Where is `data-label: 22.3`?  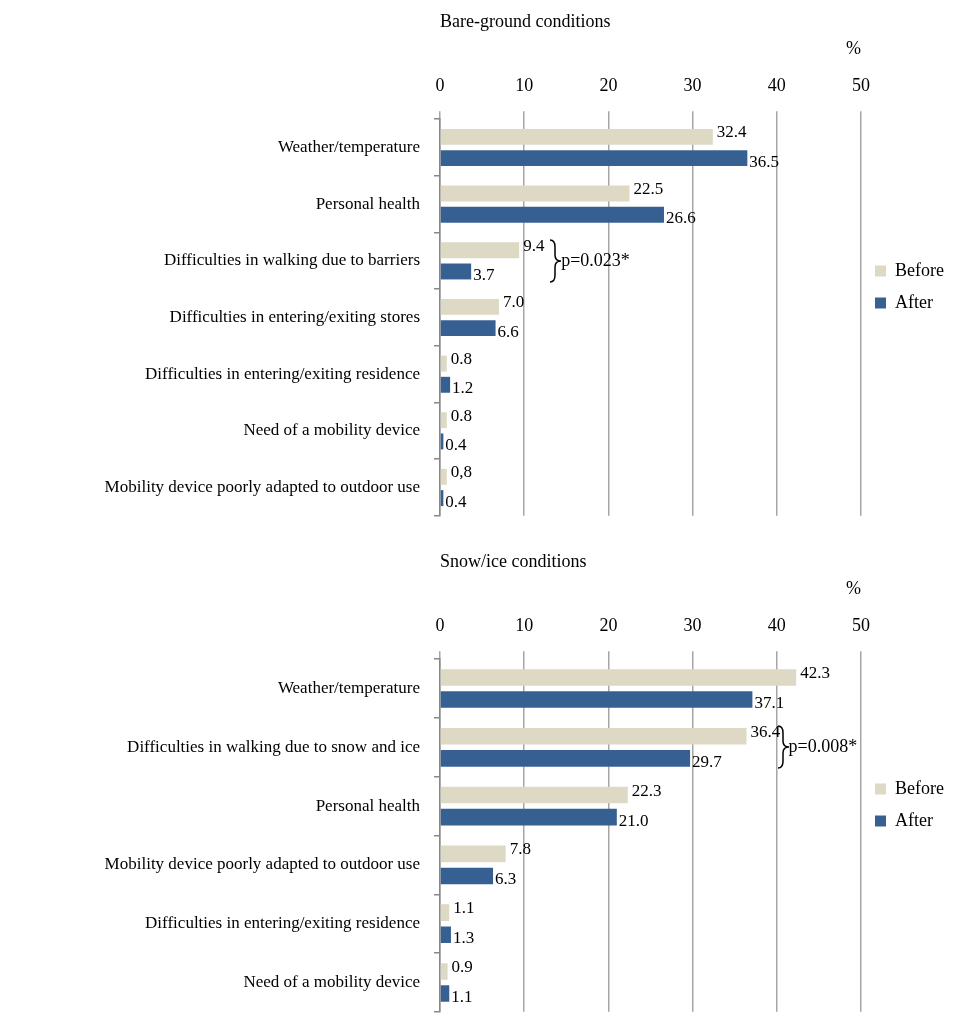 data-label: 22.3 is located at coordinates (646, 790).